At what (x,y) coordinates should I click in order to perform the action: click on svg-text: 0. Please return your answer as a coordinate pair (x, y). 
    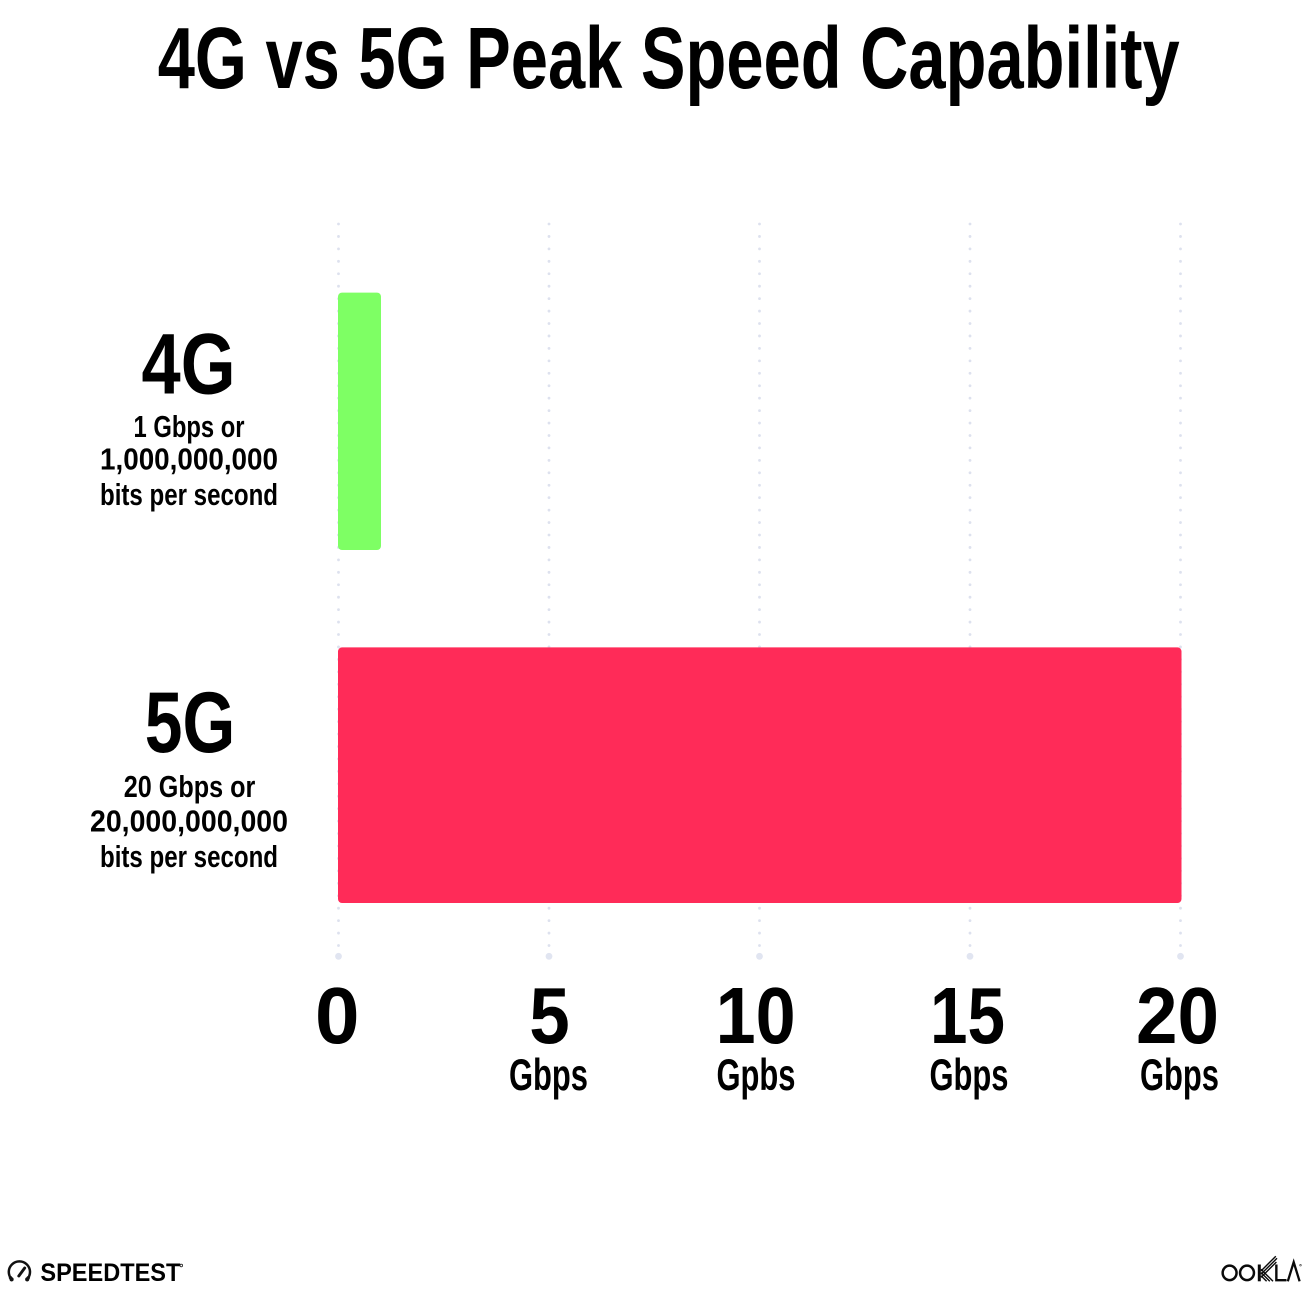
    Looking at the image, I should click on (337, 1015).